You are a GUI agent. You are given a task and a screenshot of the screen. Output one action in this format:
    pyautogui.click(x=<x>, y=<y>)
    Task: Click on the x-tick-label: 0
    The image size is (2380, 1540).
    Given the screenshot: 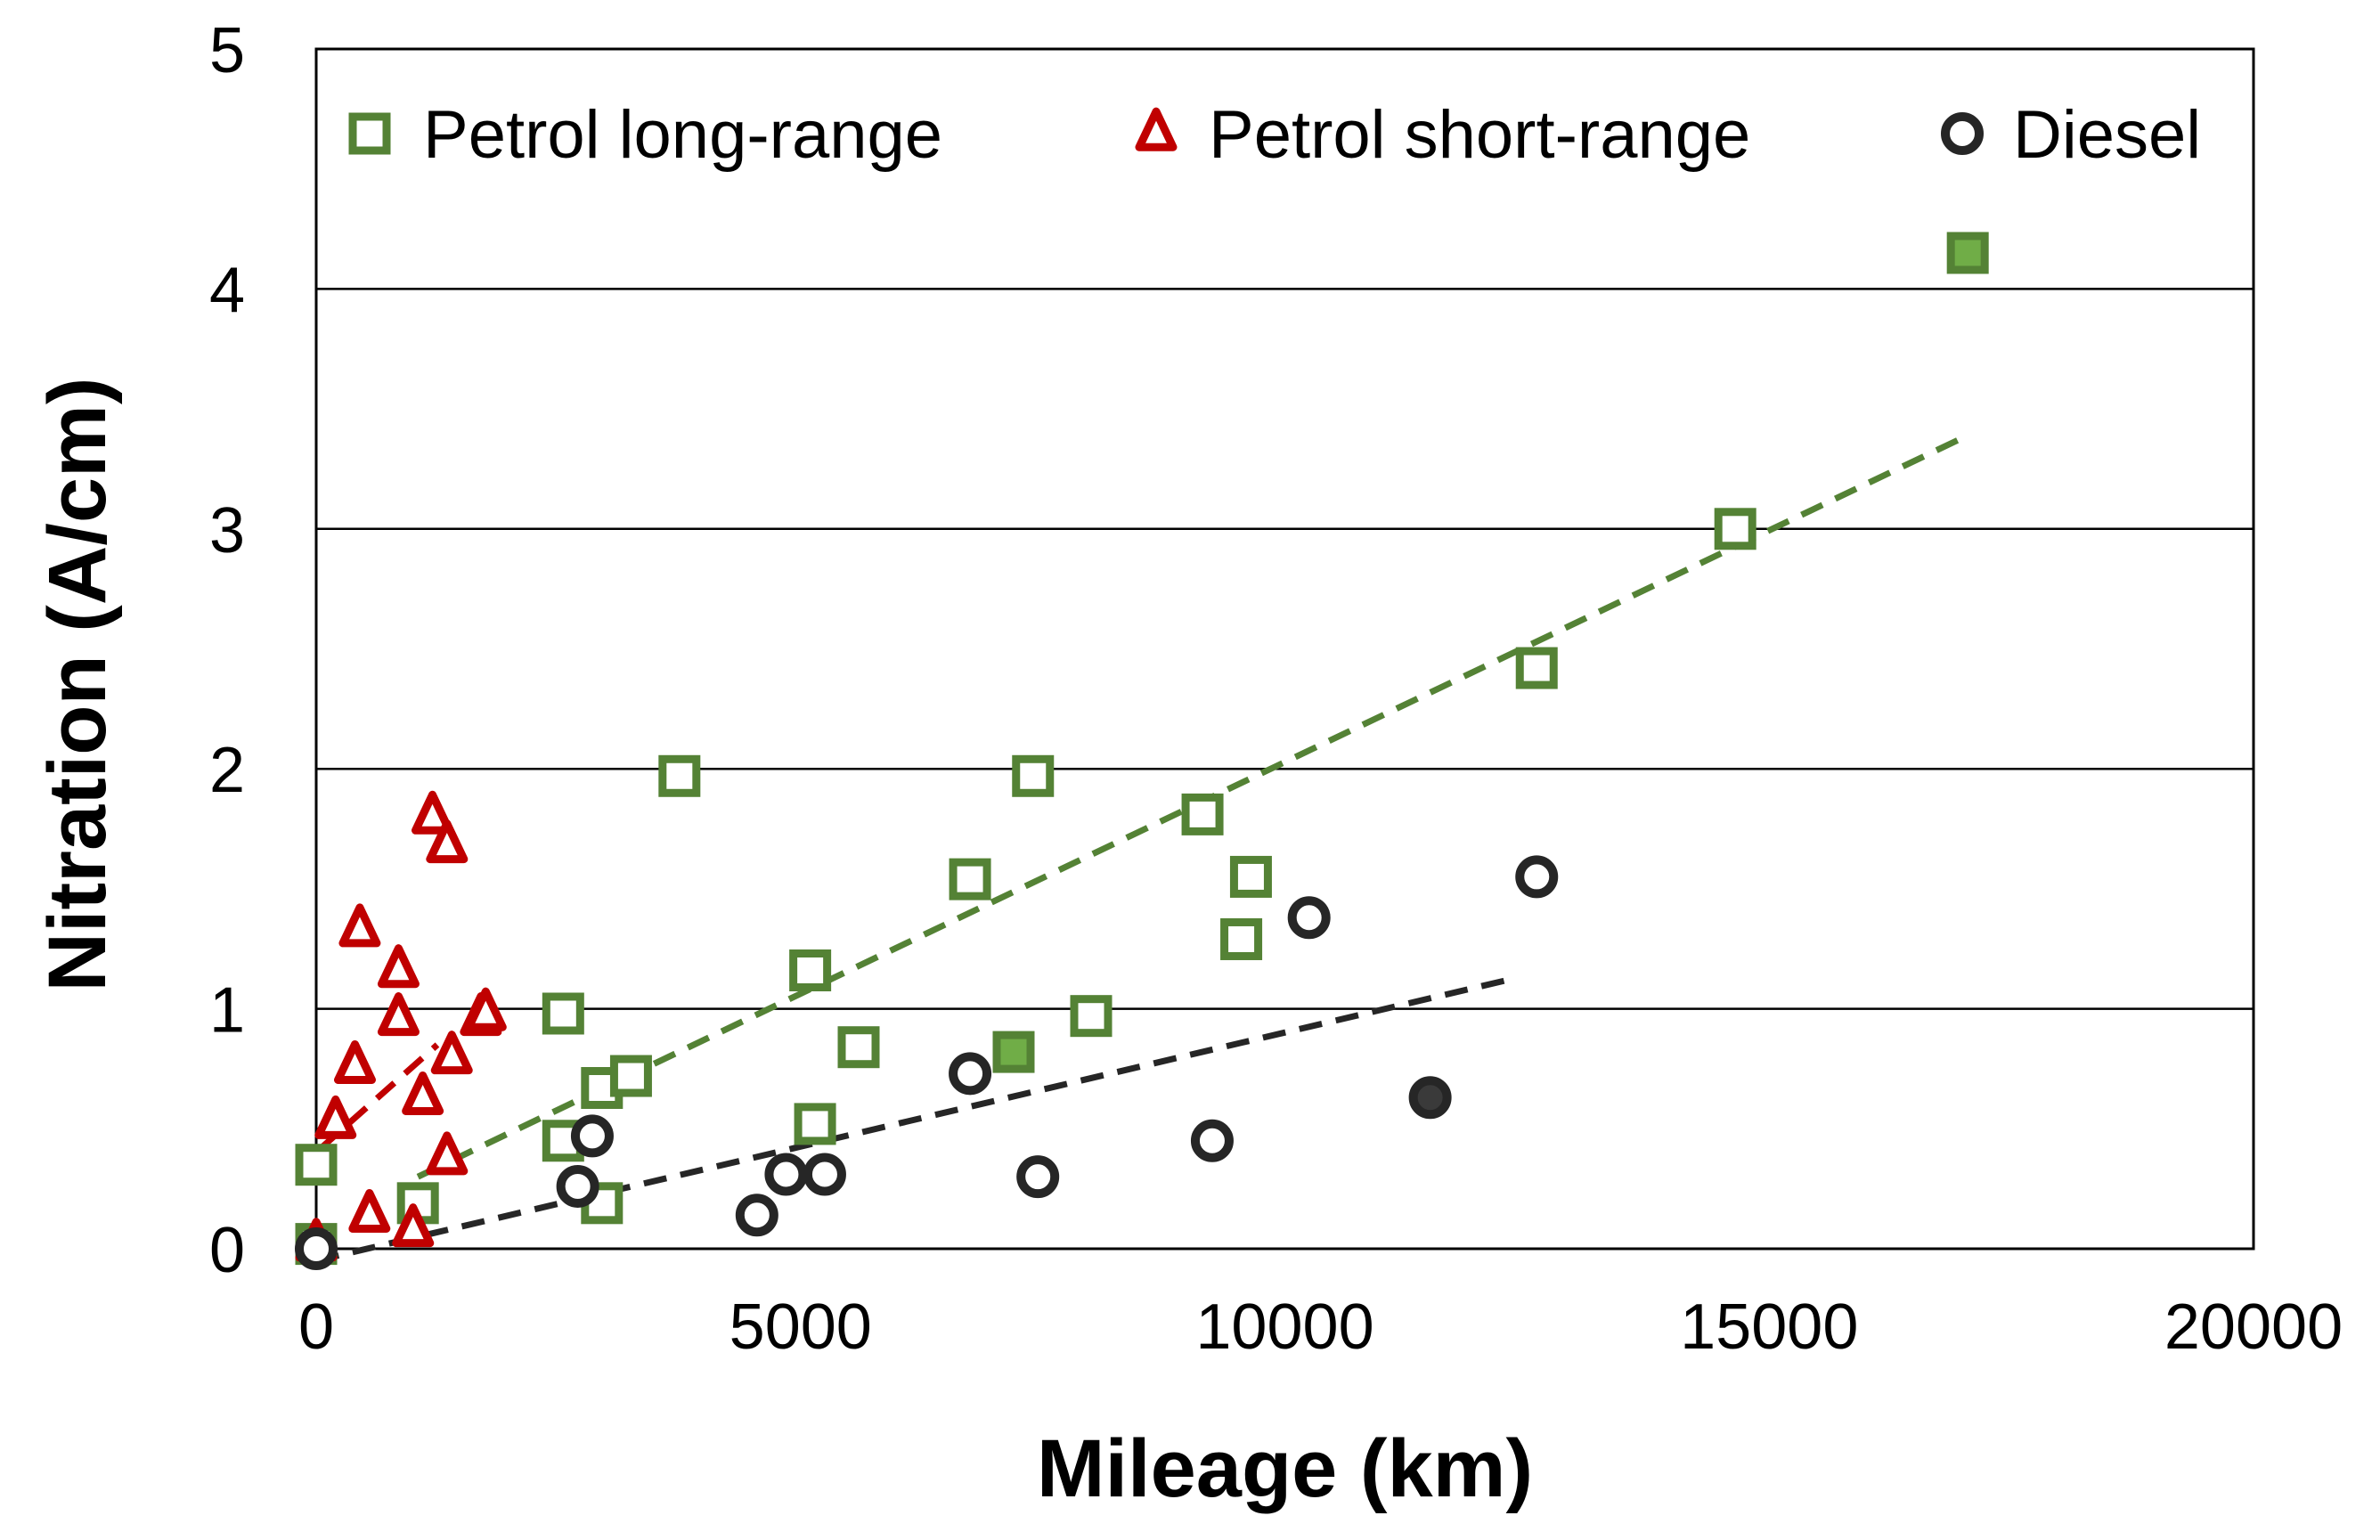 What is the action you would take?
    pyautogui.click(x=316, y=1327)
    